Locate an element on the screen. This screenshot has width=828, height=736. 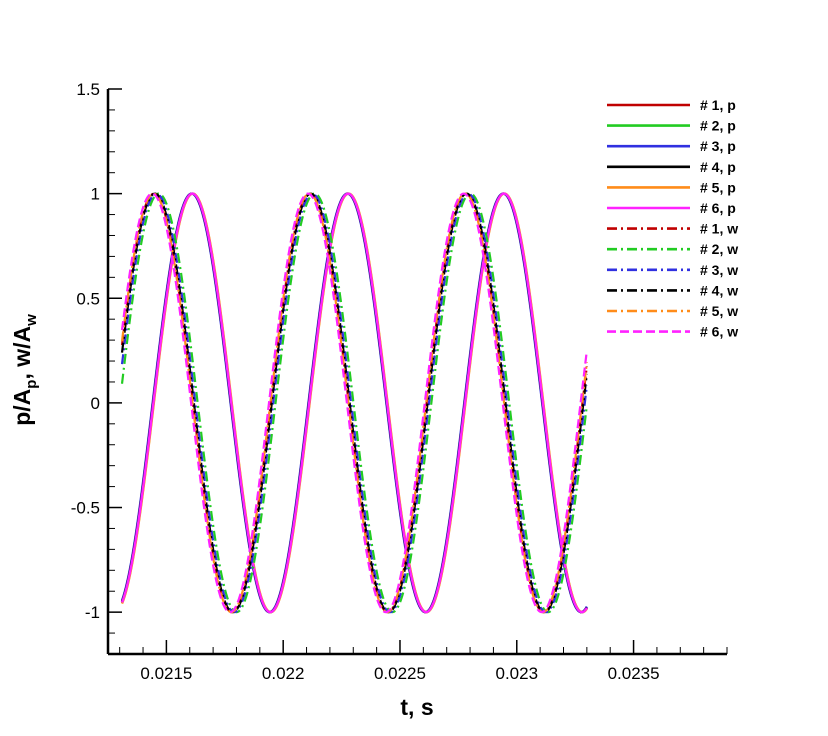
x-tick-label: 0.0235 is located at coordinates (634, 673).